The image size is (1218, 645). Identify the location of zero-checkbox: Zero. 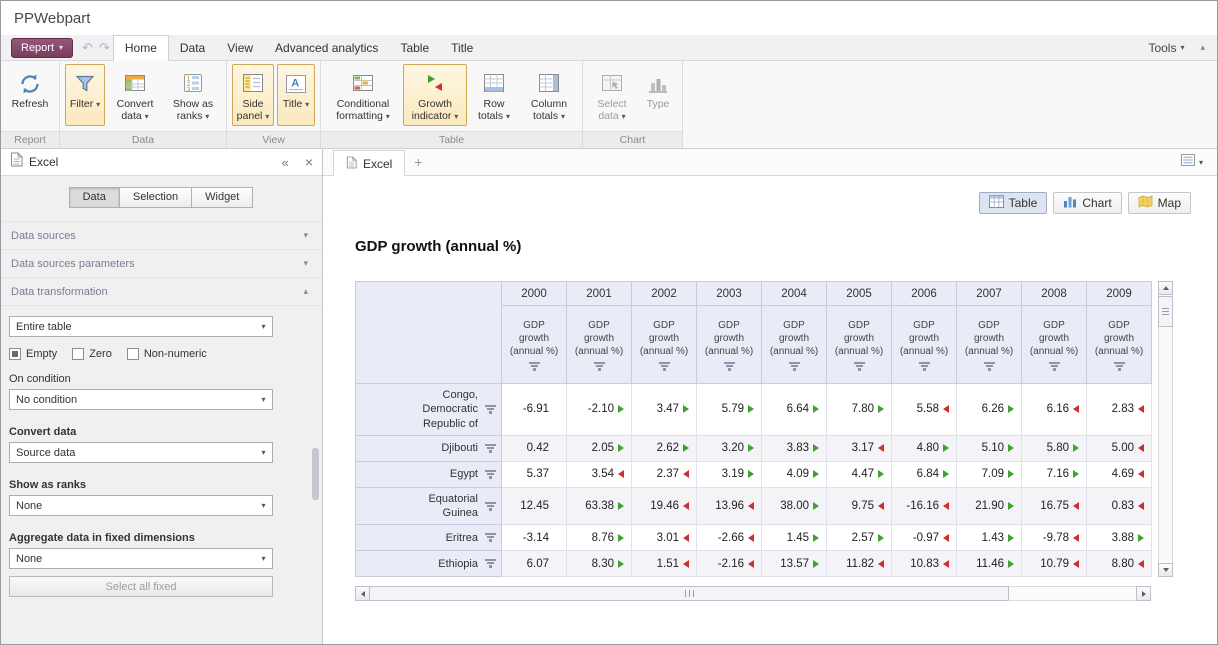
(92, 354).